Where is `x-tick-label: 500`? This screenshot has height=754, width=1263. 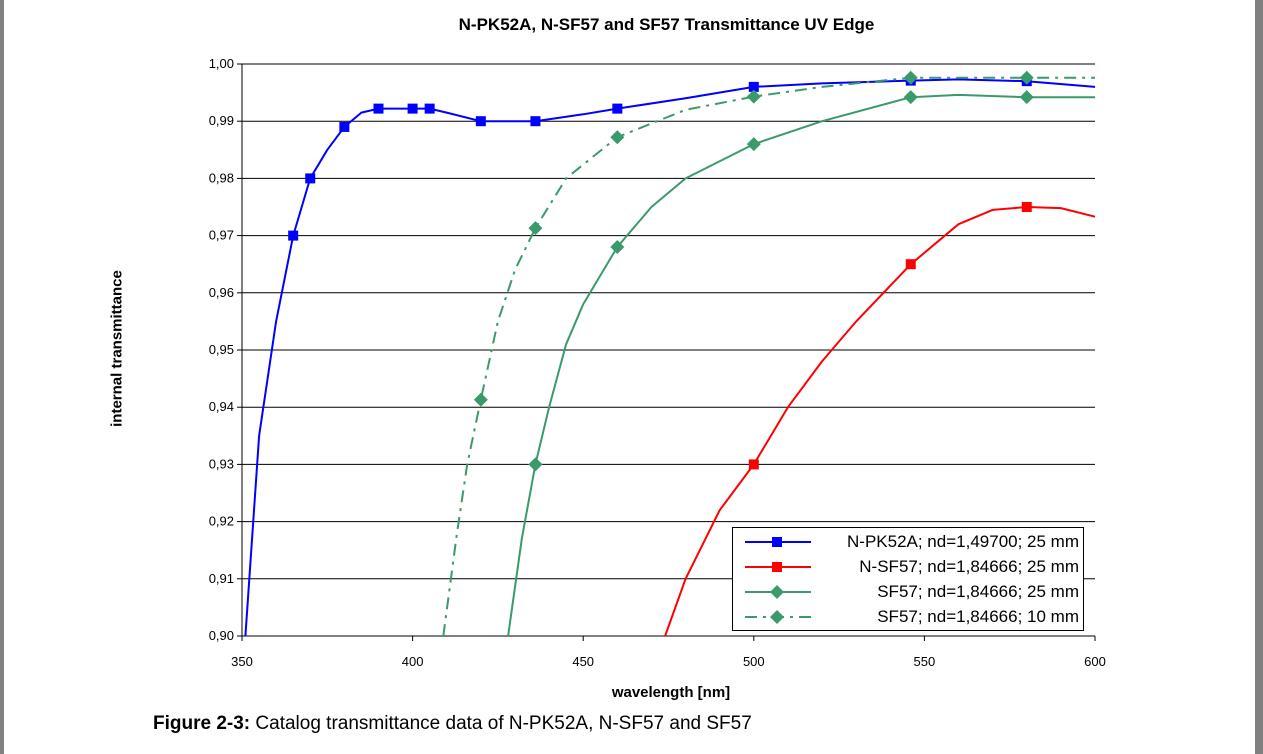 x-tick-label: 500 is located at coordinates (754, 661).